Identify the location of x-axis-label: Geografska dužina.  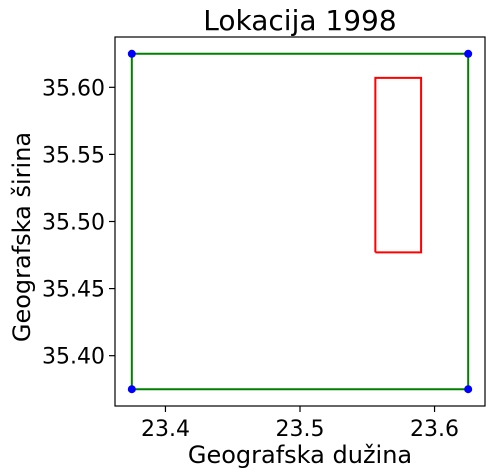
(300, 455).